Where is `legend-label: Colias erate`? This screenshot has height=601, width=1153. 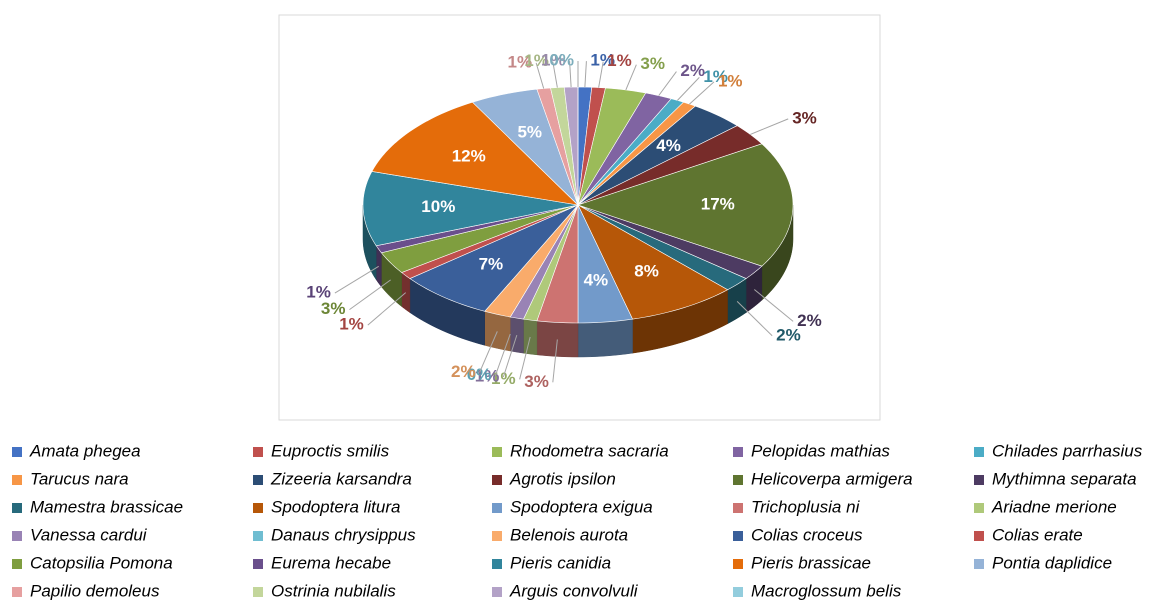 legend-label: Colias erate is located at coordinates (1037, 534).